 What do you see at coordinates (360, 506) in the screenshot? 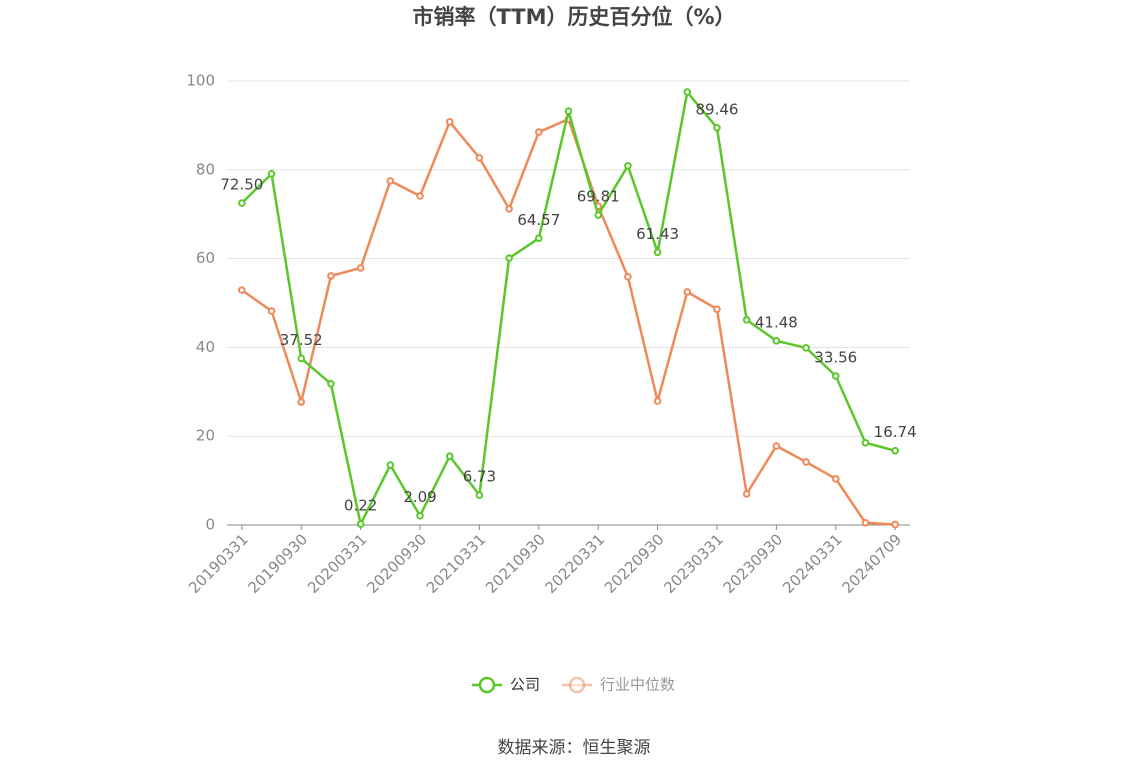
I see `data-label: 0.22` at bounding box center [360, 506].